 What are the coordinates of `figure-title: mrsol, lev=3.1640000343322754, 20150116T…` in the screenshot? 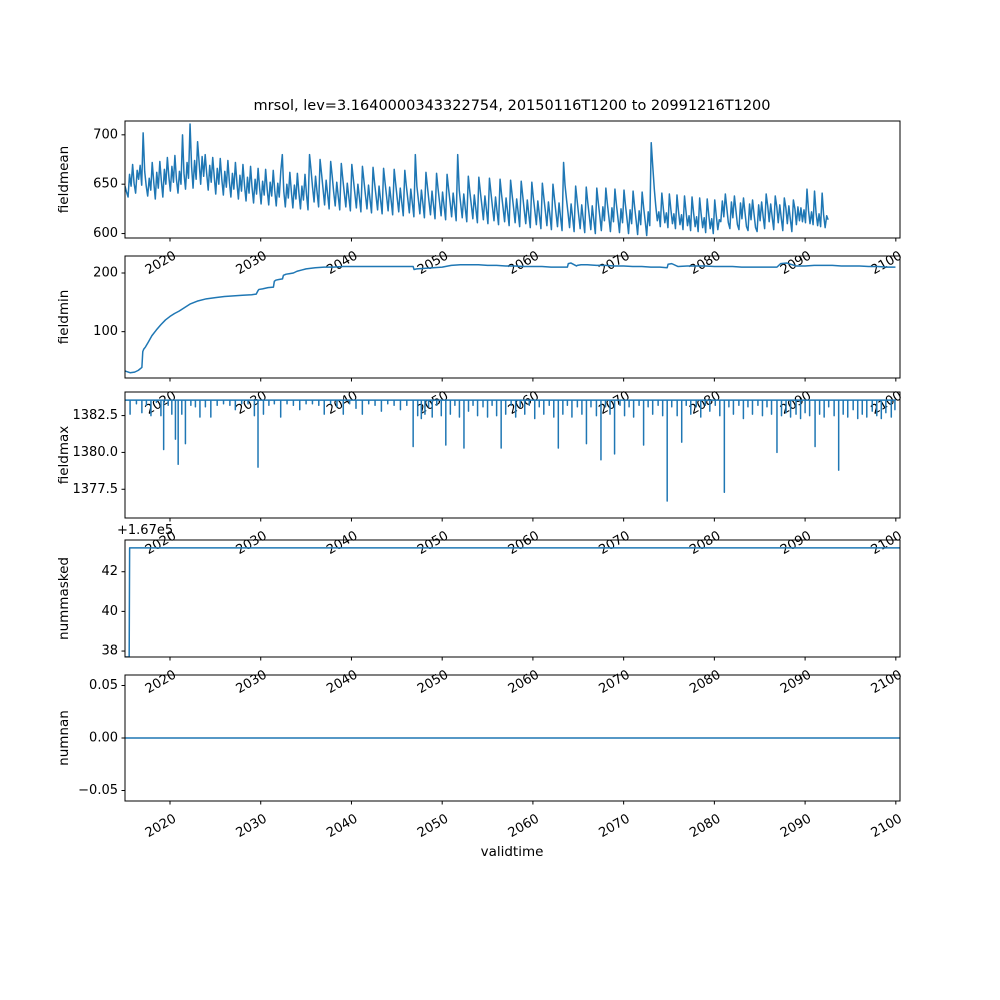 It's located at (512, 106).